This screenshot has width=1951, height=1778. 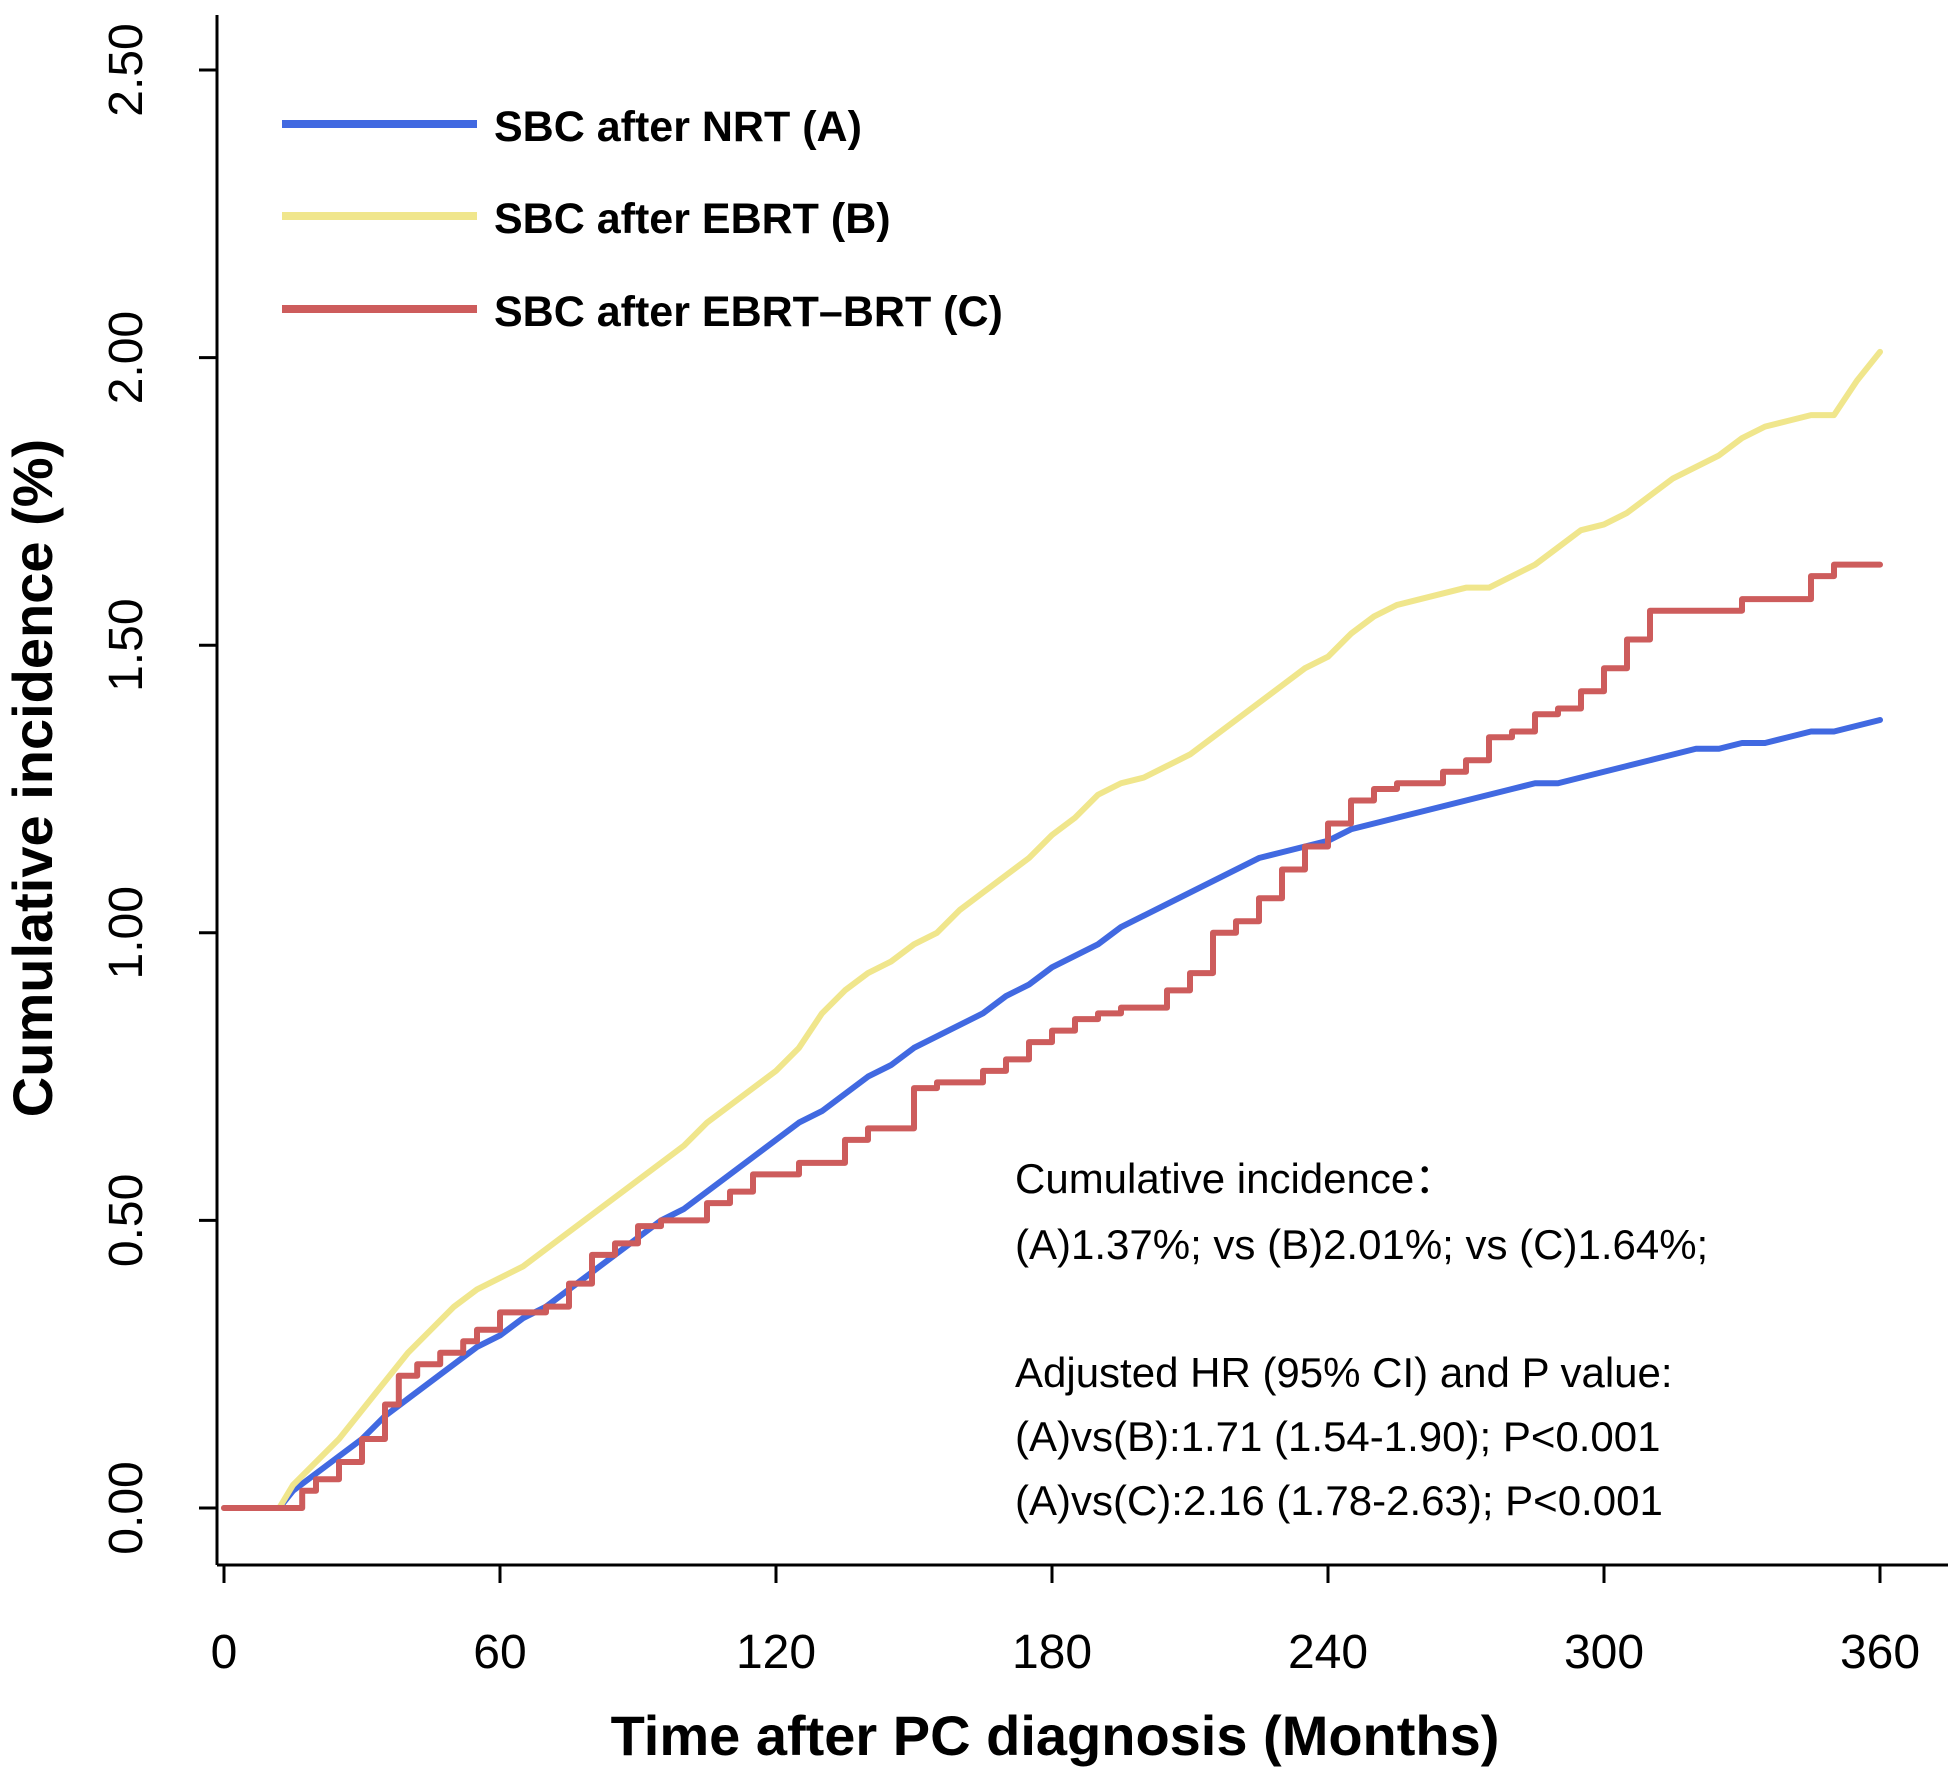 I want to click on x-tick-label: 300, so click(x=1604, y=1652).